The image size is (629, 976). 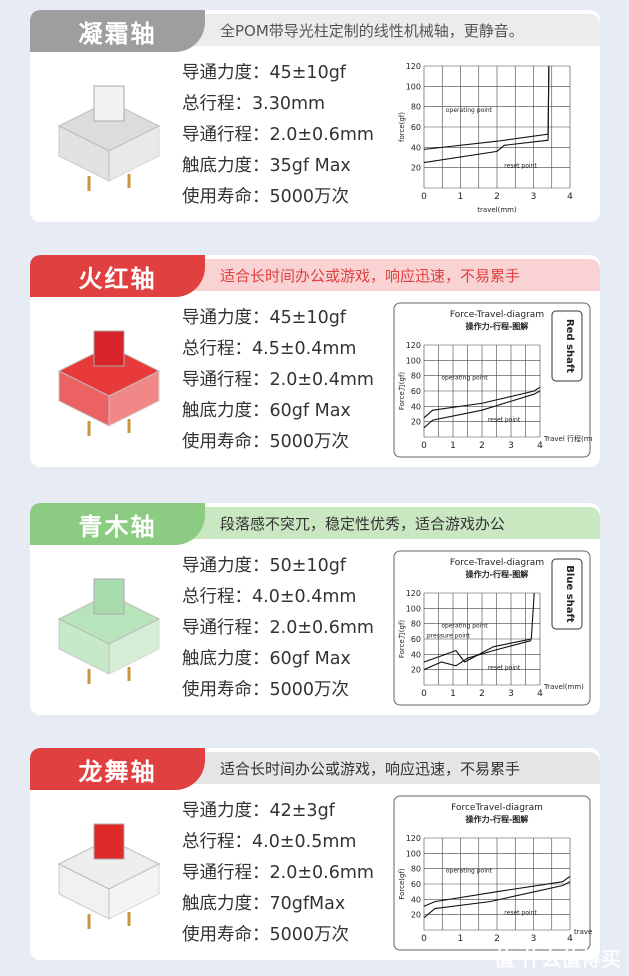 What do you see at coordinates (569, 346) in the screenshot?
I see `shaft-label: Red shaft` at bounding box center [569, 346].